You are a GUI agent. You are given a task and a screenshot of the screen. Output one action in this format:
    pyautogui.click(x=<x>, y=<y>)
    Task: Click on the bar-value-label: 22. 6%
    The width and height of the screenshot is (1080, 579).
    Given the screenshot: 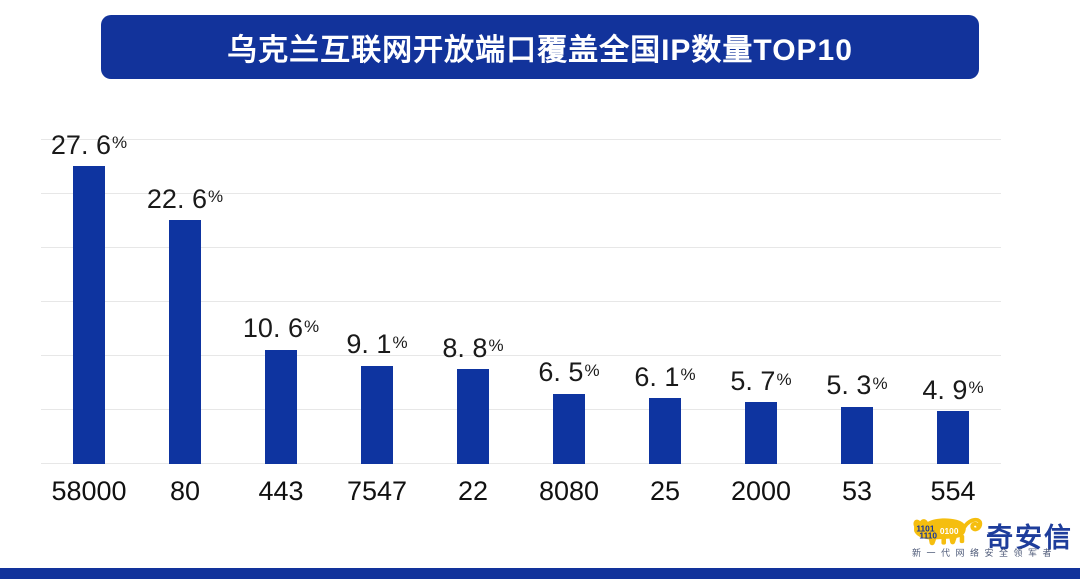 What is the action you would take?
    pyautogui.click(x=185, y=198)
    